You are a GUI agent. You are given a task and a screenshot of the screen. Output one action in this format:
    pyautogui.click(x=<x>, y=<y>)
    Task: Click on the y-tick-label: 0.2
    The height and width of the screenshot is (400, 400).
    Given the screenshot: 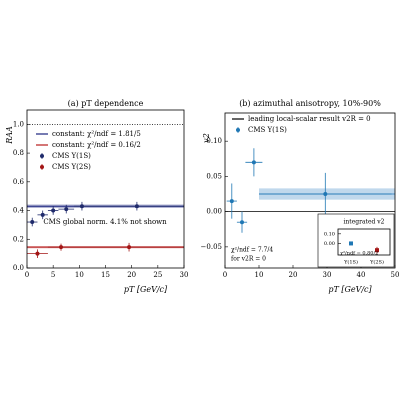 What is the action you would take?
    pyautogui.click(x=18, y=239)
    